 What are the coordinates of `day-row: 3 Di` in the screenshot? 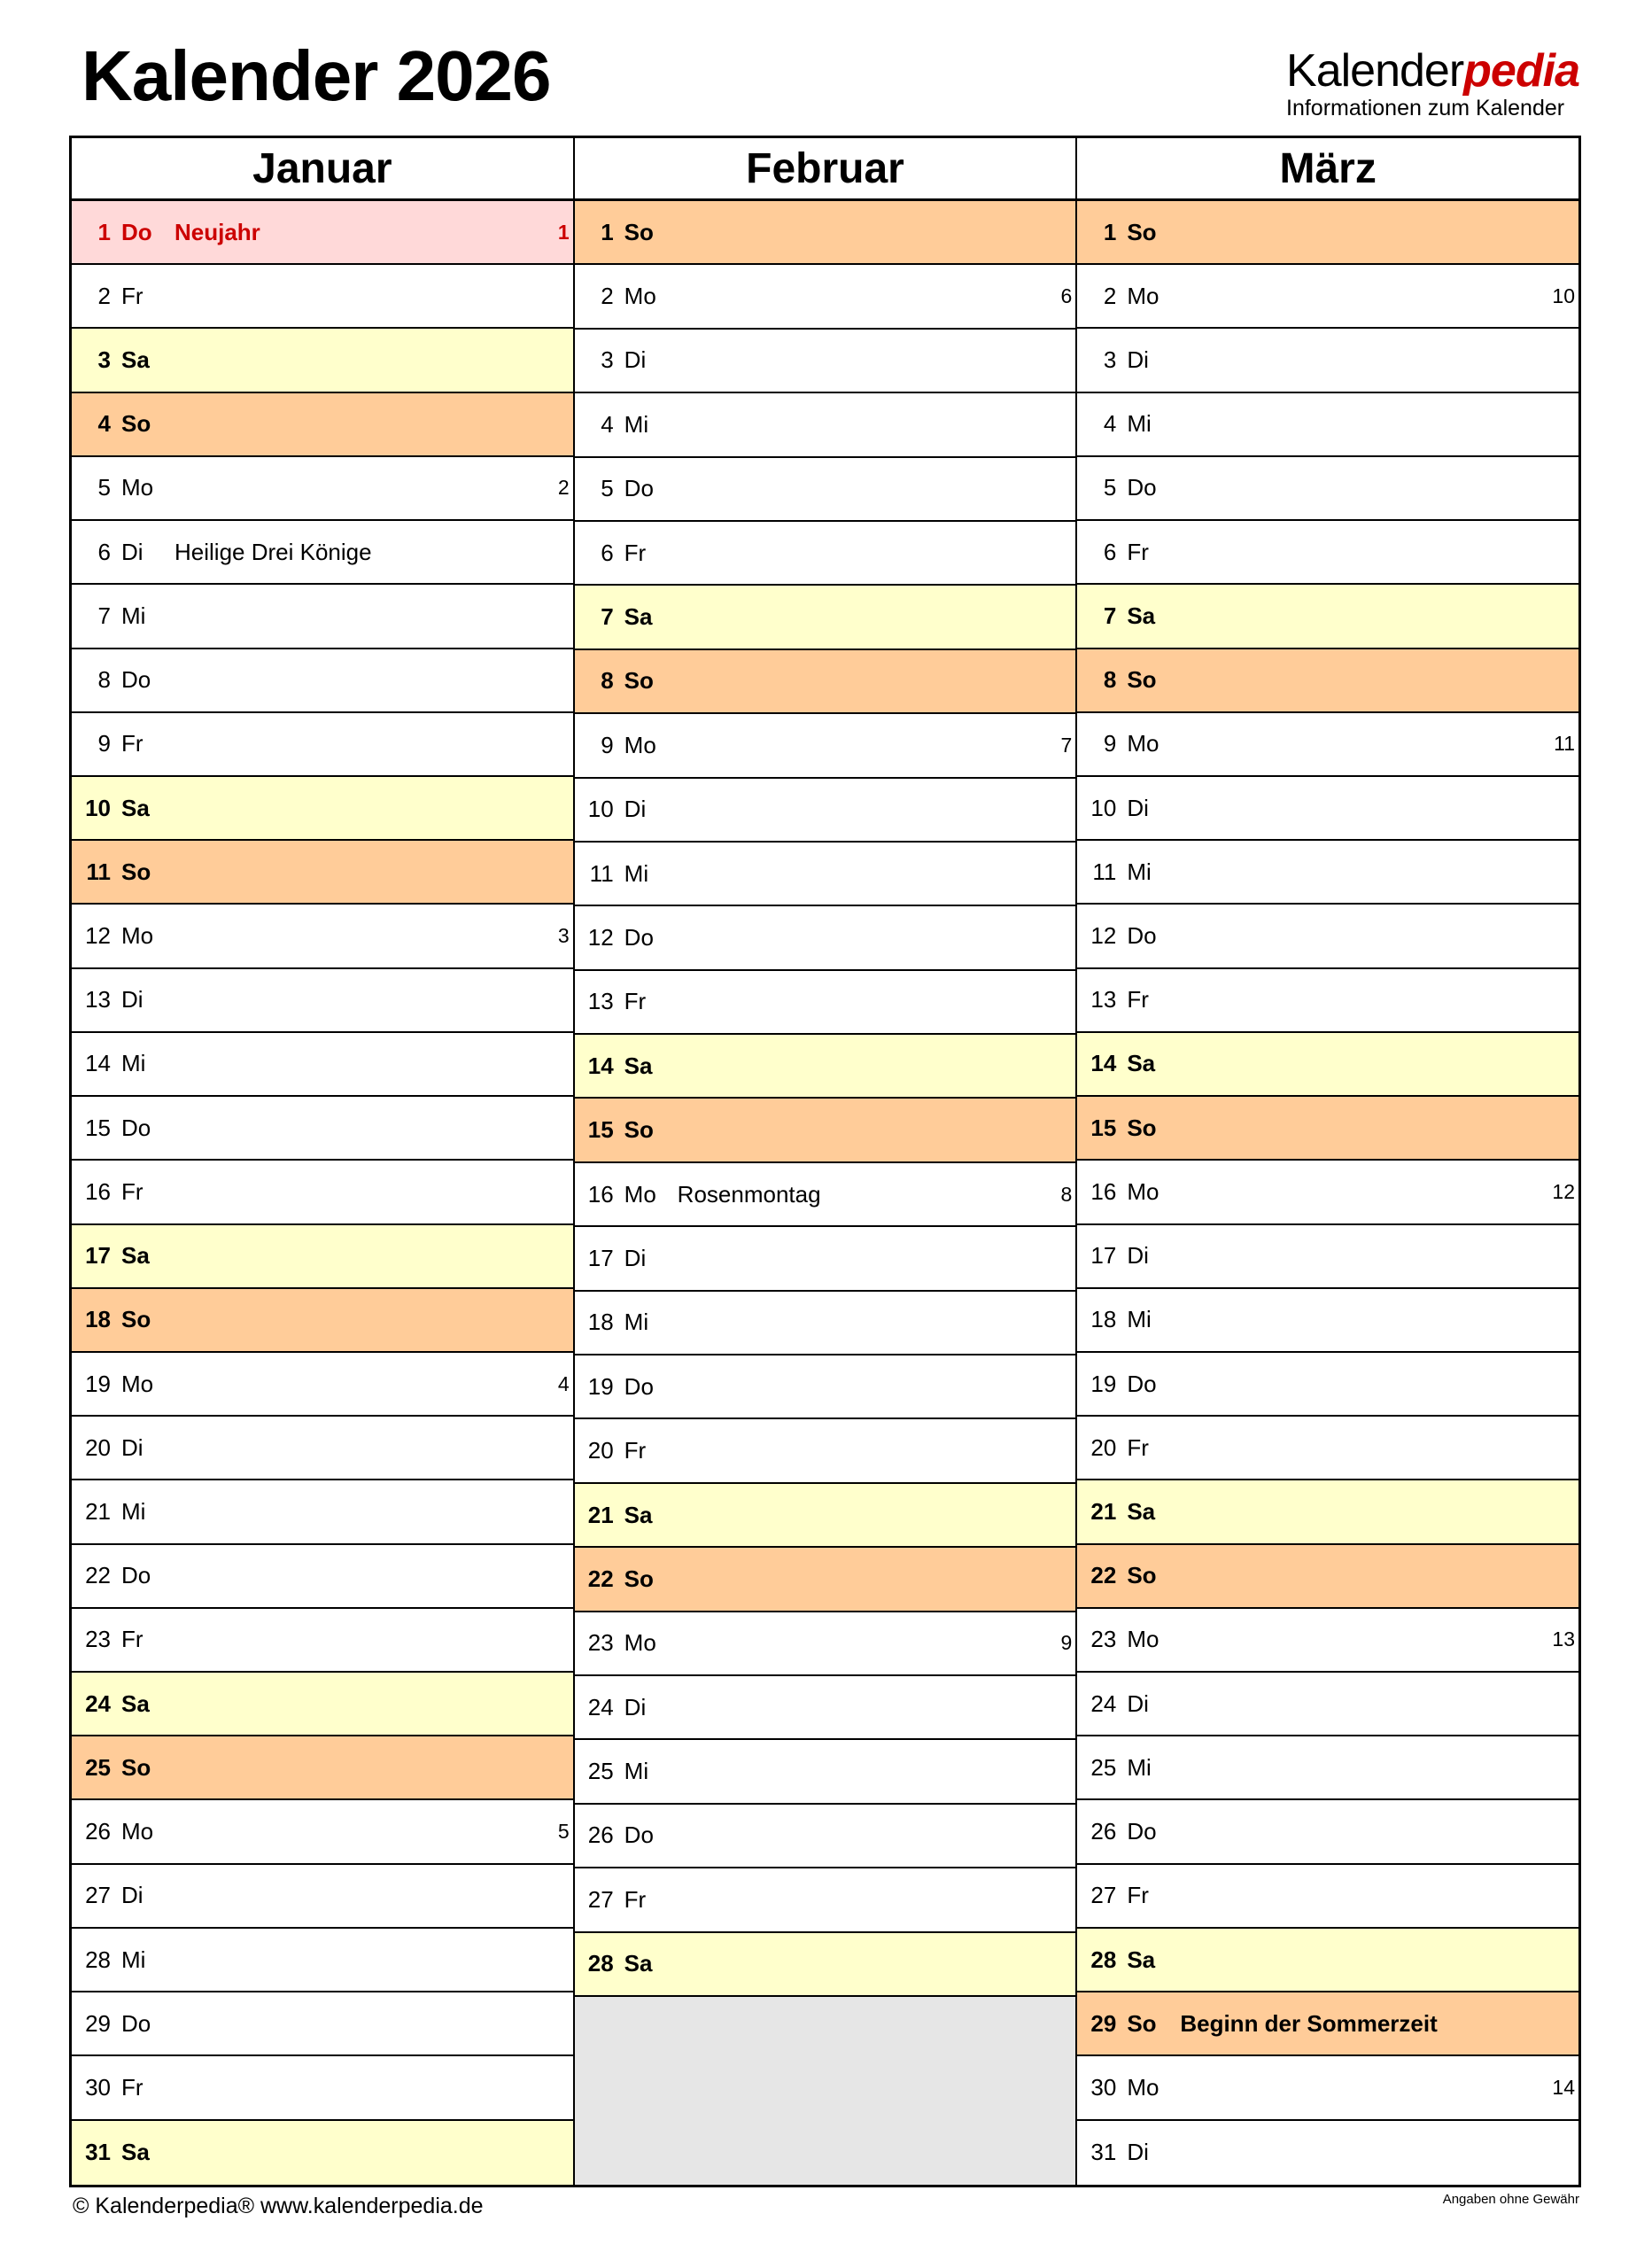 It's located at (825, 362).